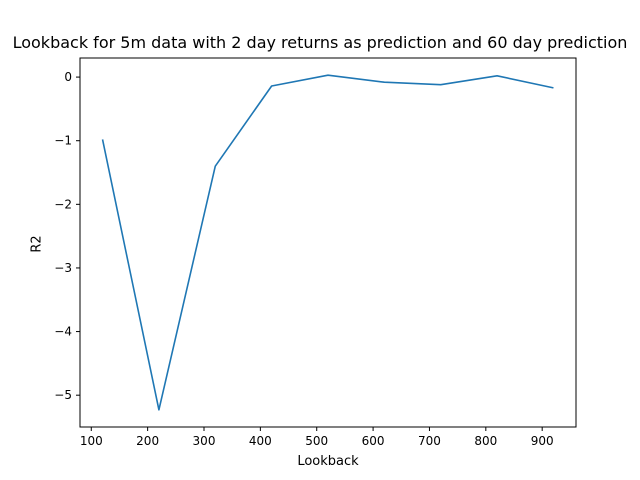  What do you see at coordinates (63, 268) in the screenshot?
I see `y-tick-label: −3` at bounding box center [63, 268].